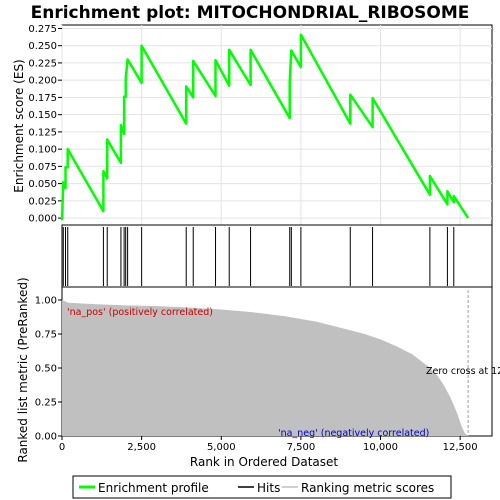 The image size is (500, 500). I want to click on legend-hits-label: Hits, so click(268, 488).